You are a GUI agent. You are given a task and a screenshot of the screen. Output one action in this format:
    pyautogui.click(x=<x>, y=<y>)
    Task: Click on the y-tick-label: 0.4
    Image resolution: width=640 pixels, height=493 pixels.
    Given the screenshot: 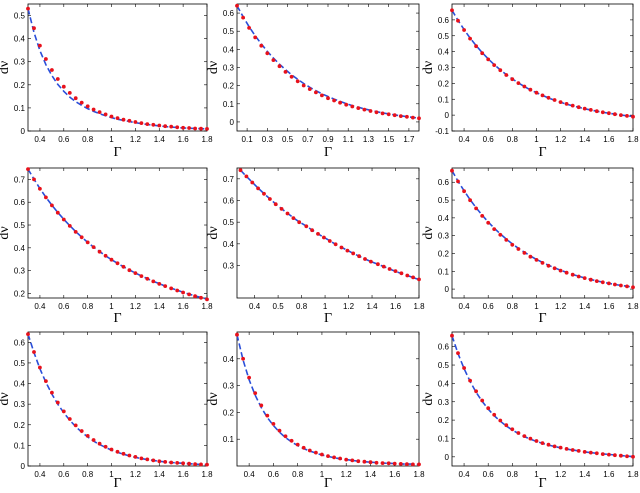 What is the action you would take?
    pyautogui.click(x=229, y=49)
    